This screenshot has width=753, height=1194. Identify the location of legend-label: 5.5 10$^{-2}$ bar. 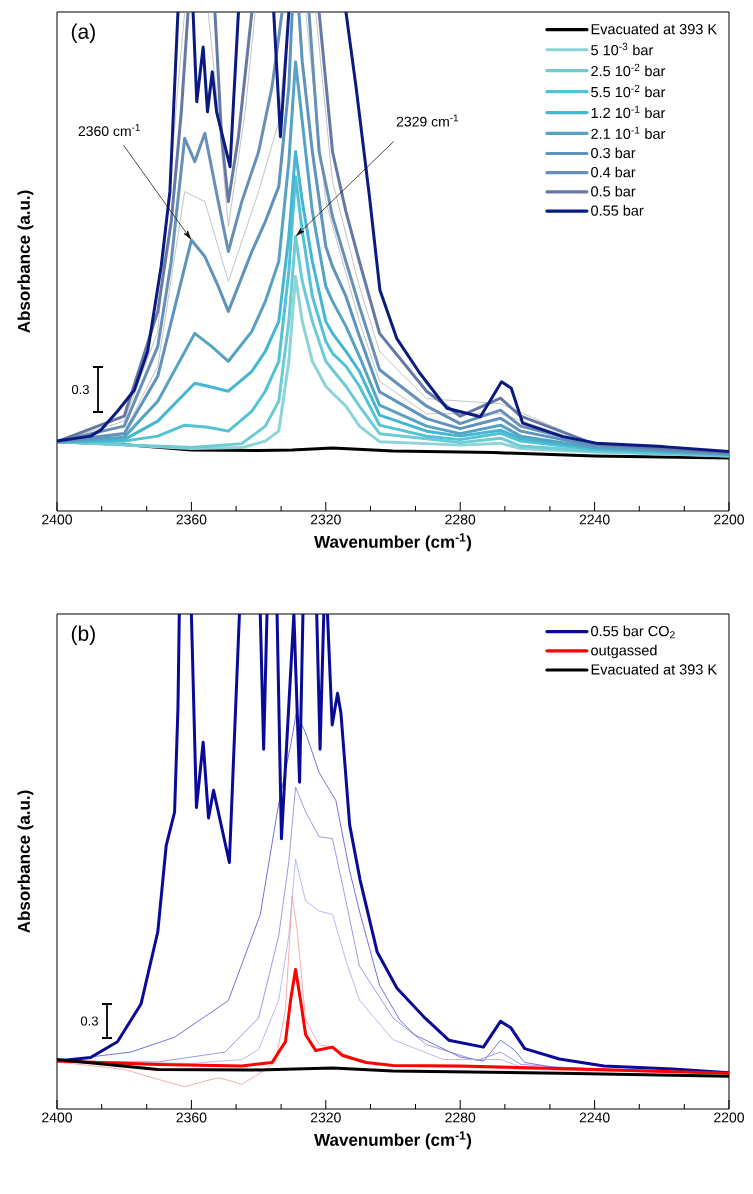
(628, 91).